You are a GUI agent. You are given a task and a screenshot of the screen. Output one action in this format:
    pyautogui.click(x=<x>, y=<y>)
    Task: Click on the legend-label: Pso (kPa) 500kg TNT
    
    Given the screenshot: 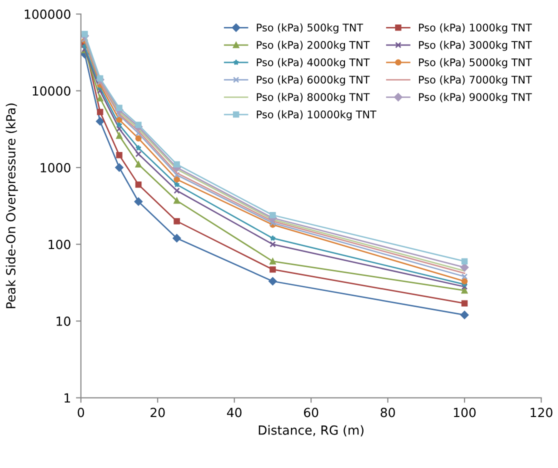 What is the action you would take?
    pyautogui.click(x=310, y=28)
    